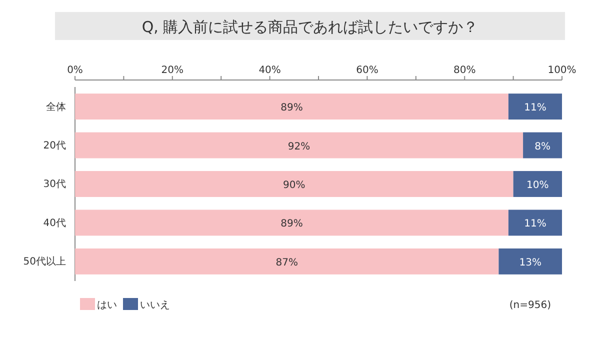 Image resolution: width=600 pixels, height=338 pixels. What do you see at coordinates (367, 70) in the screenshot?
I see `x-tick-label: 60%` at bounding box center [367, 70].